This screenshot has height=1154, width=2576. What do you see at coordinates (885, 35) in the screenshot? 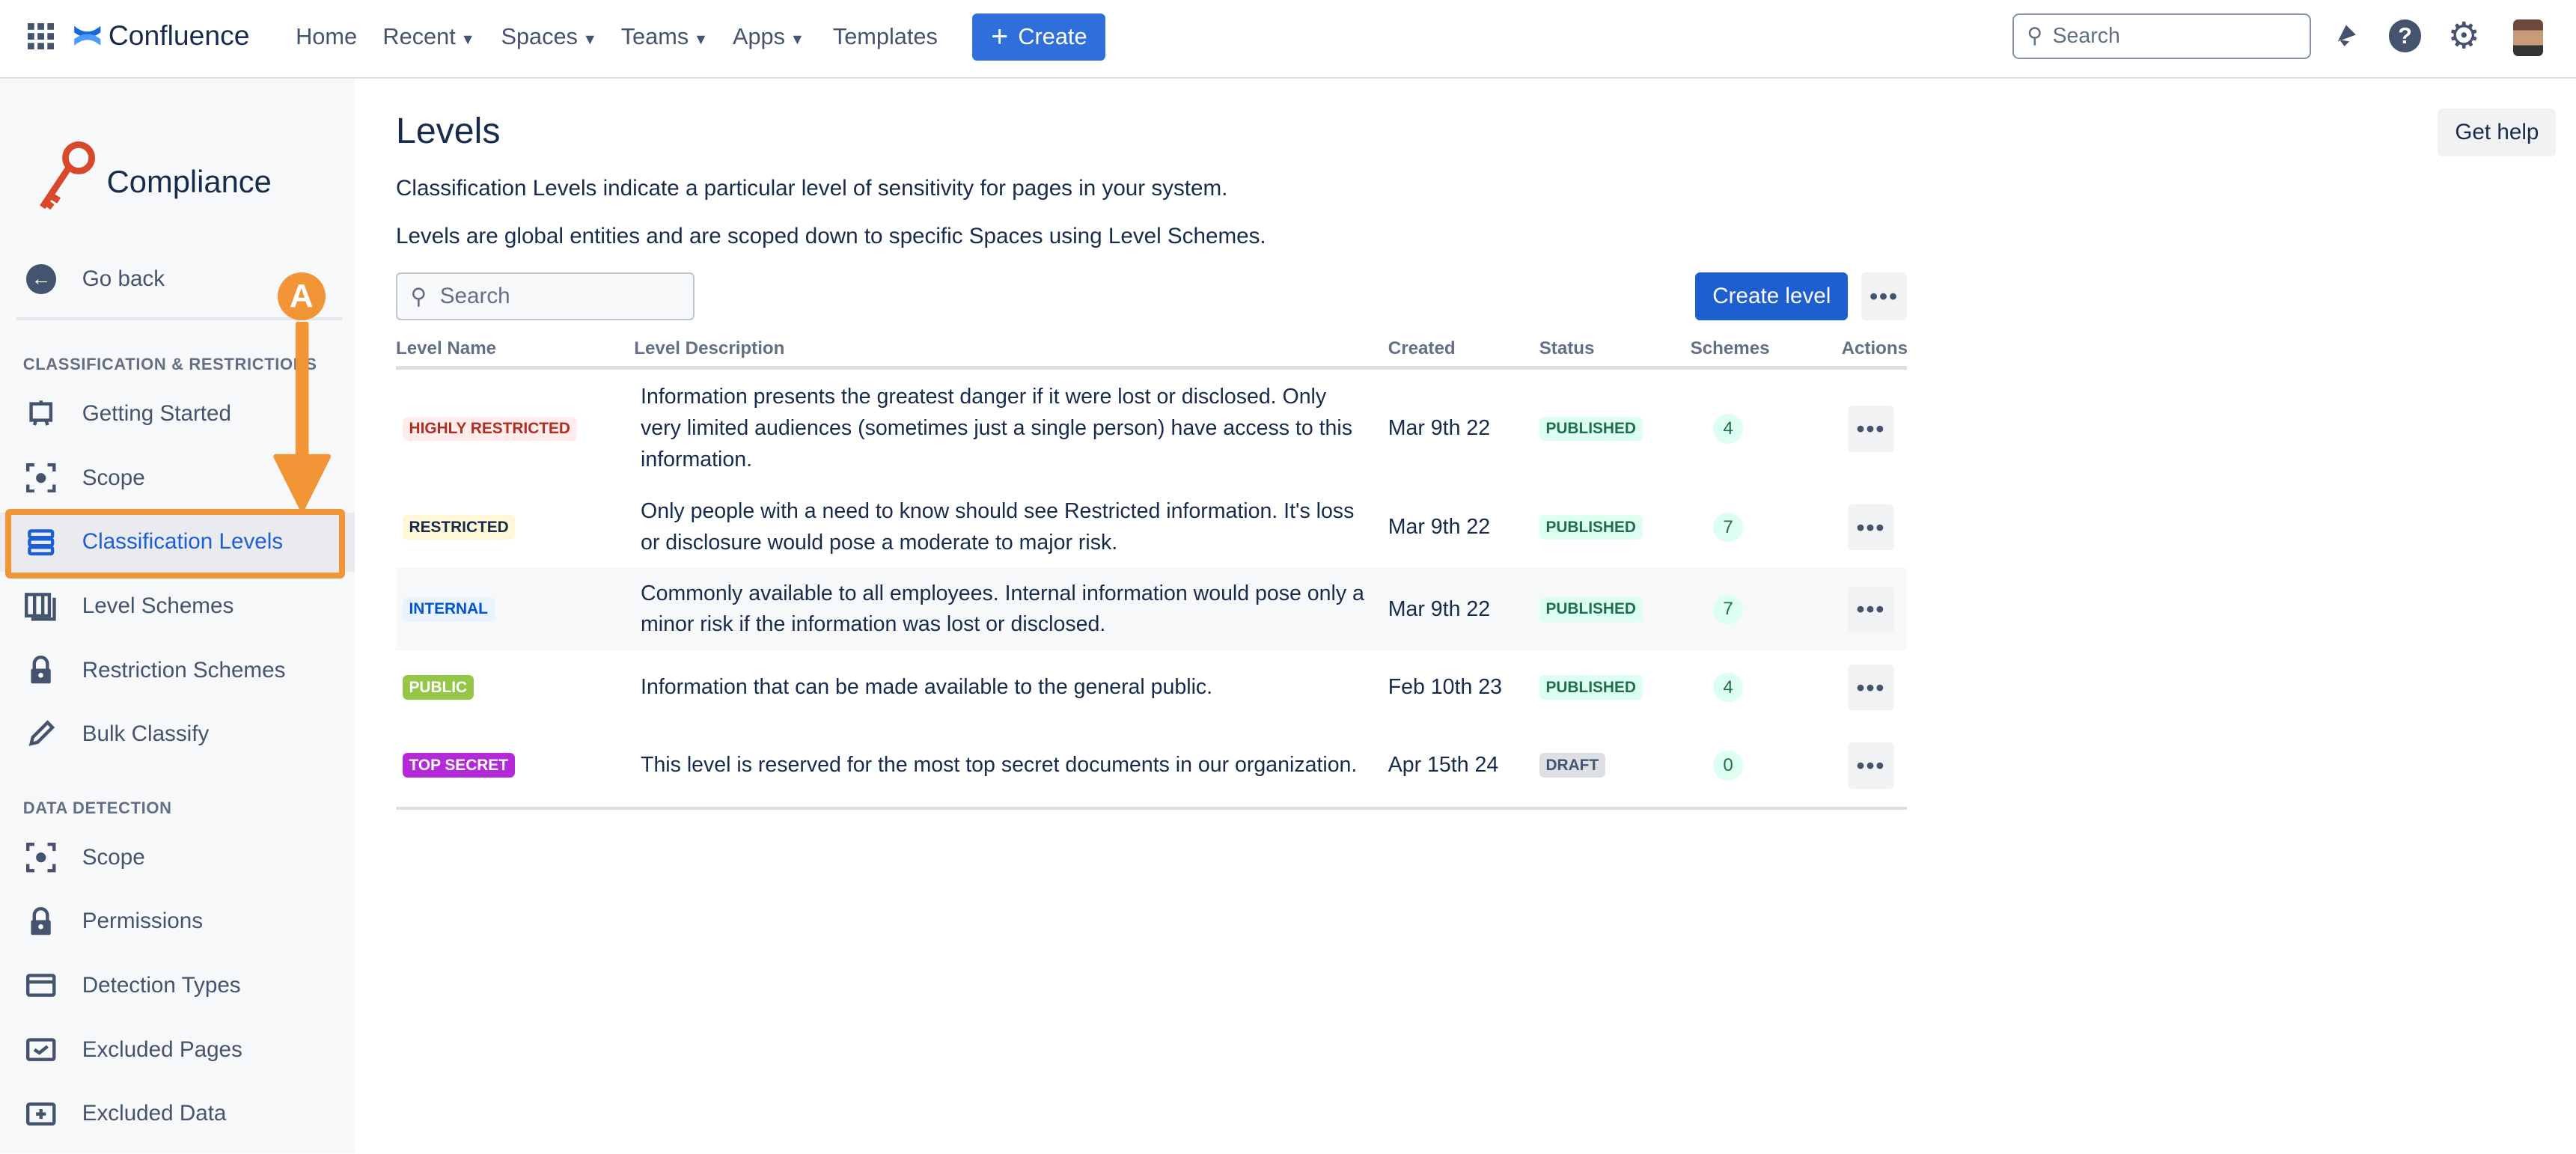
I see `nav-templates: Templates` at bounding box center [885, 35].